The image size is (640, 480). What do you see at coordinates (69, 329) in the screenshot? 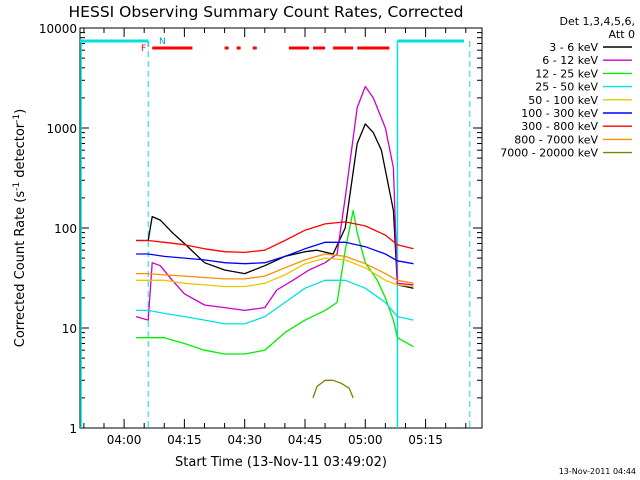
I see `y-tick-label: 10` at bounding box center [69, 329].